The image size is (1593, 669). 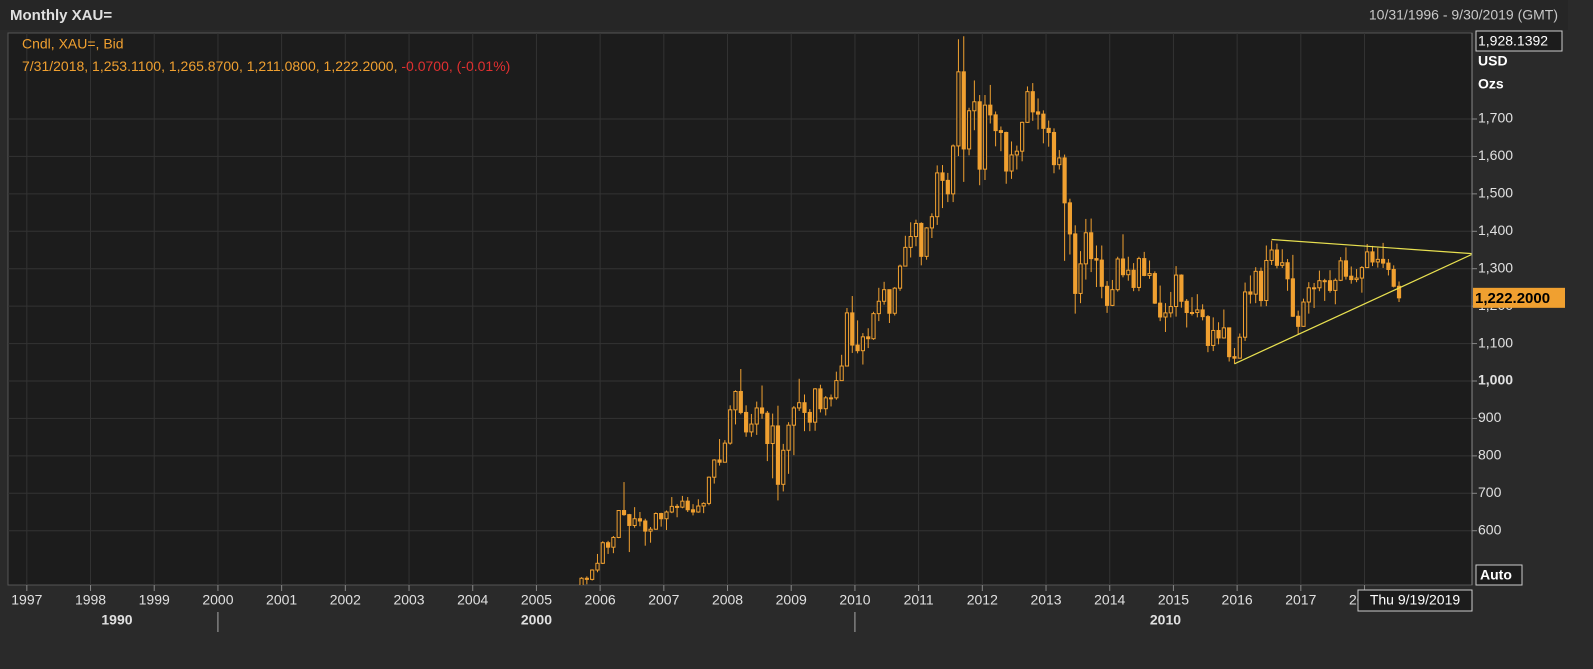 What do you see at coordinates (784, 15) in the screenshot?
I see `header-bar` at bounding box center [784, 15].